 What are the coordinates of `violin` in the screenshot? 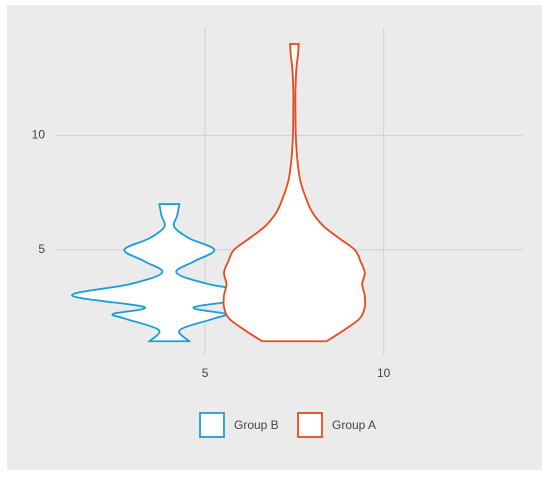 It's located at (169, 273).